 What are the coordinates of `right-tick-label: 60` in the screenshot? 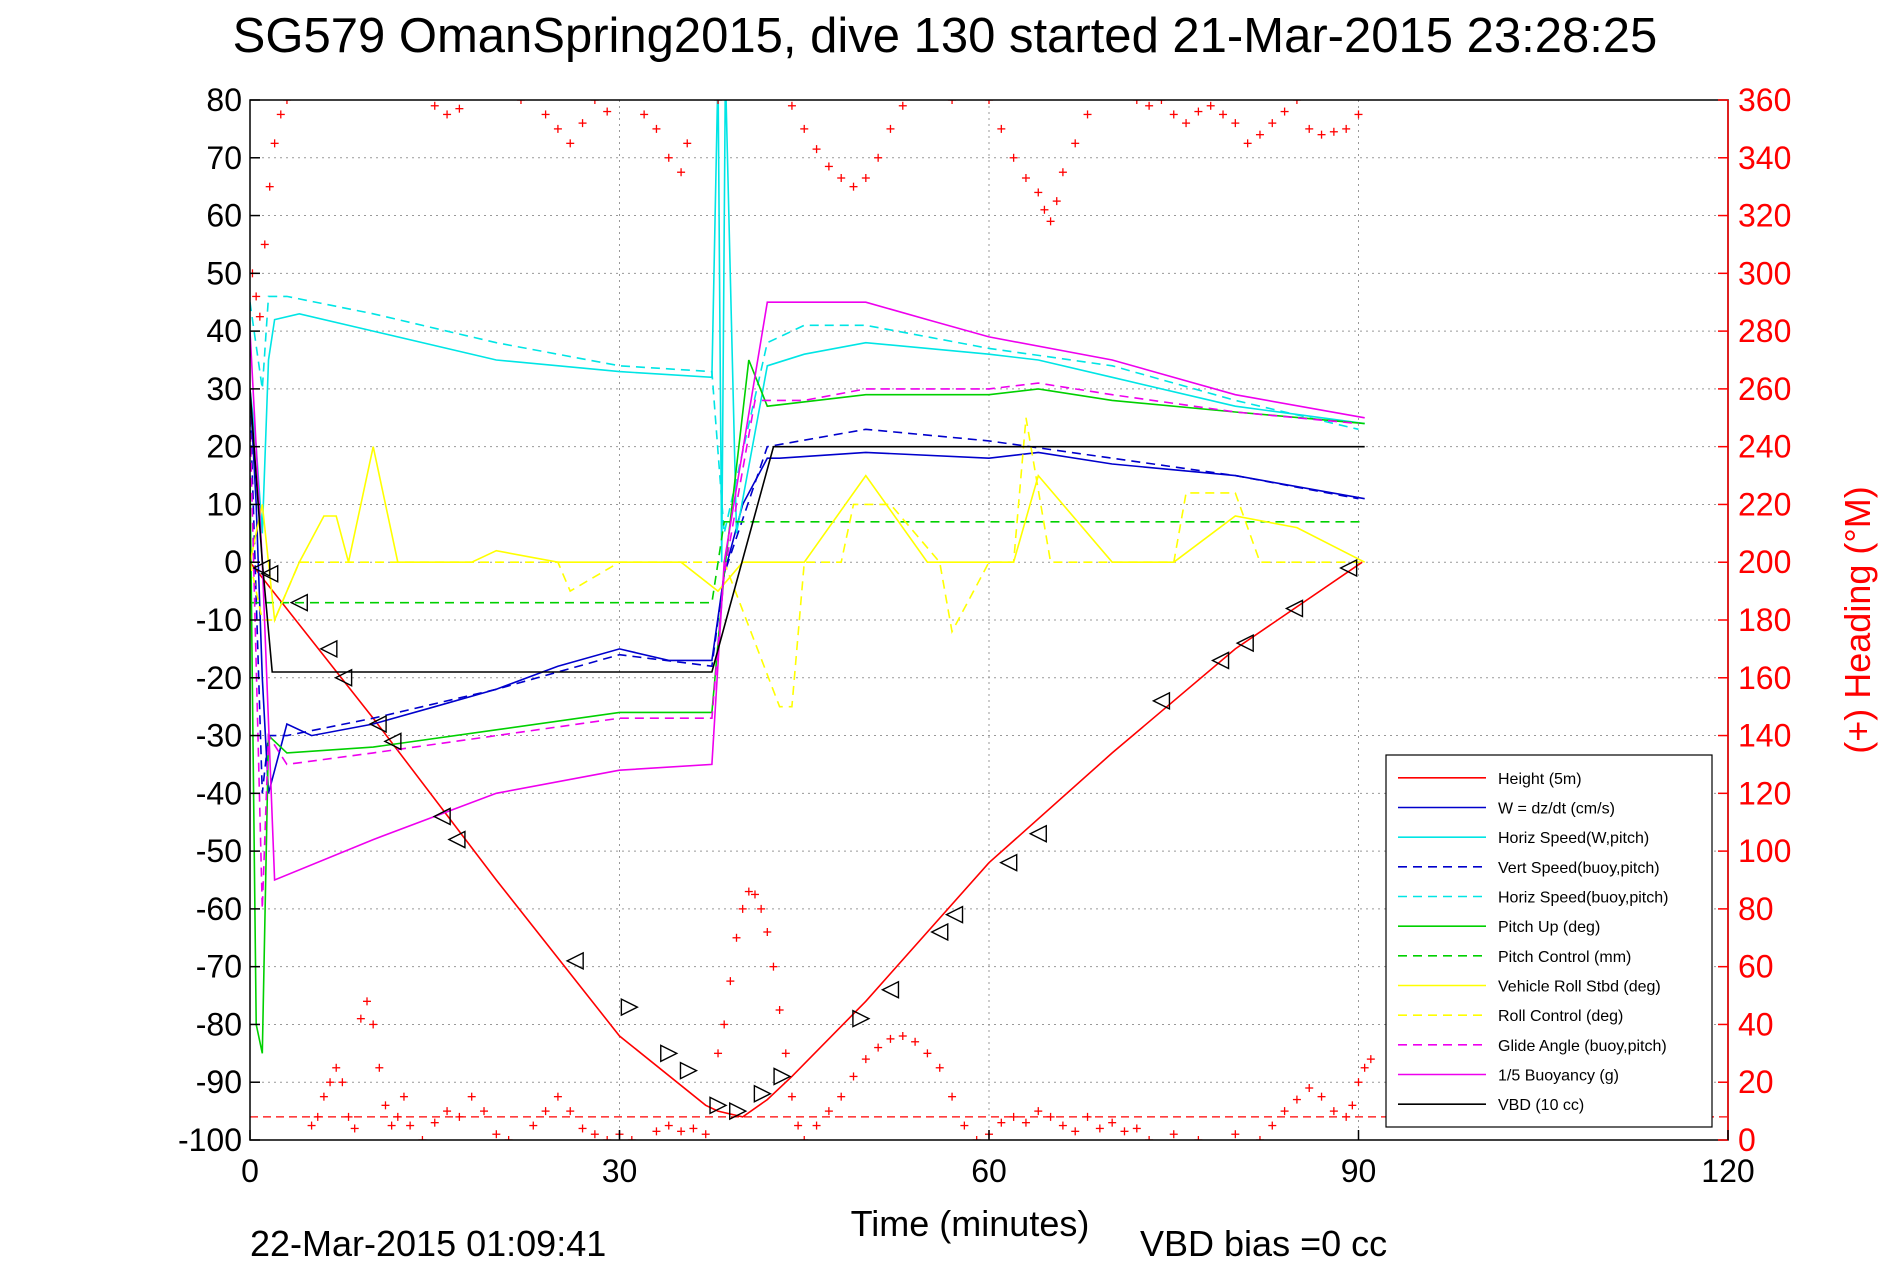 It's located at (1756, 967).